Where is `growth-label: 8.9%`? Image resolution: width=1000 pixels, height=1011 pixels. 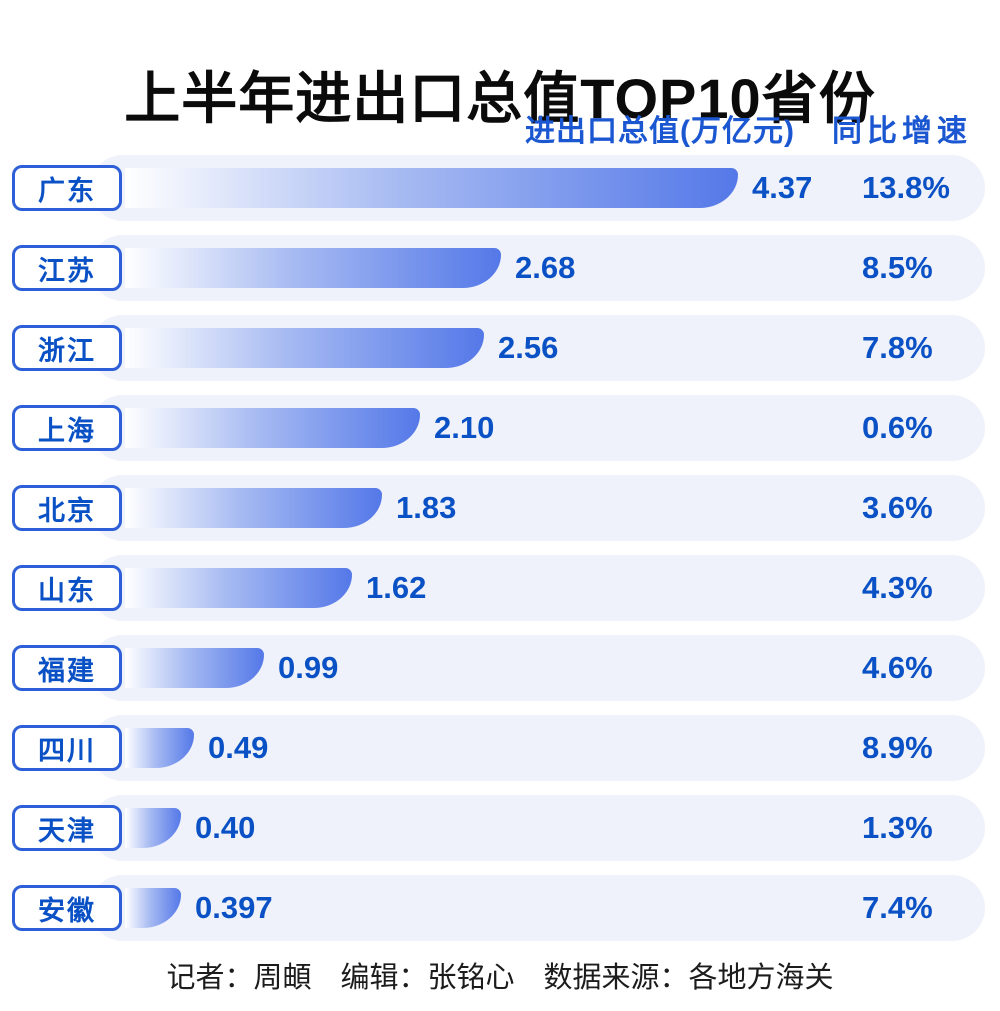 growth-label: 8.9% is located at coordinates (897, 747).